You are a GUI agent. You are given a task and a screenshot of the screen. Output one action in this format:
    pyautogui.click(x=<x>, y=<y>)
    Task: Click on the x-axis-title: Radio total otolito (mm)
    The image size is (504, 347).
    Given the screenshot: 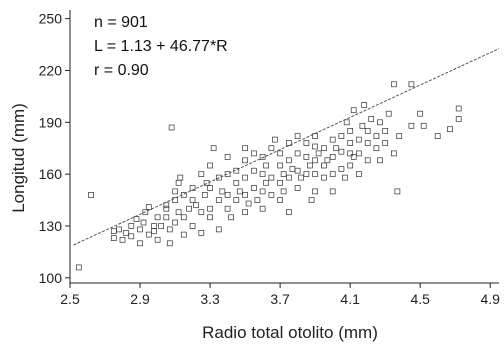 What is the action you would take?
    pyautogui.click(x=290, y=332)
    